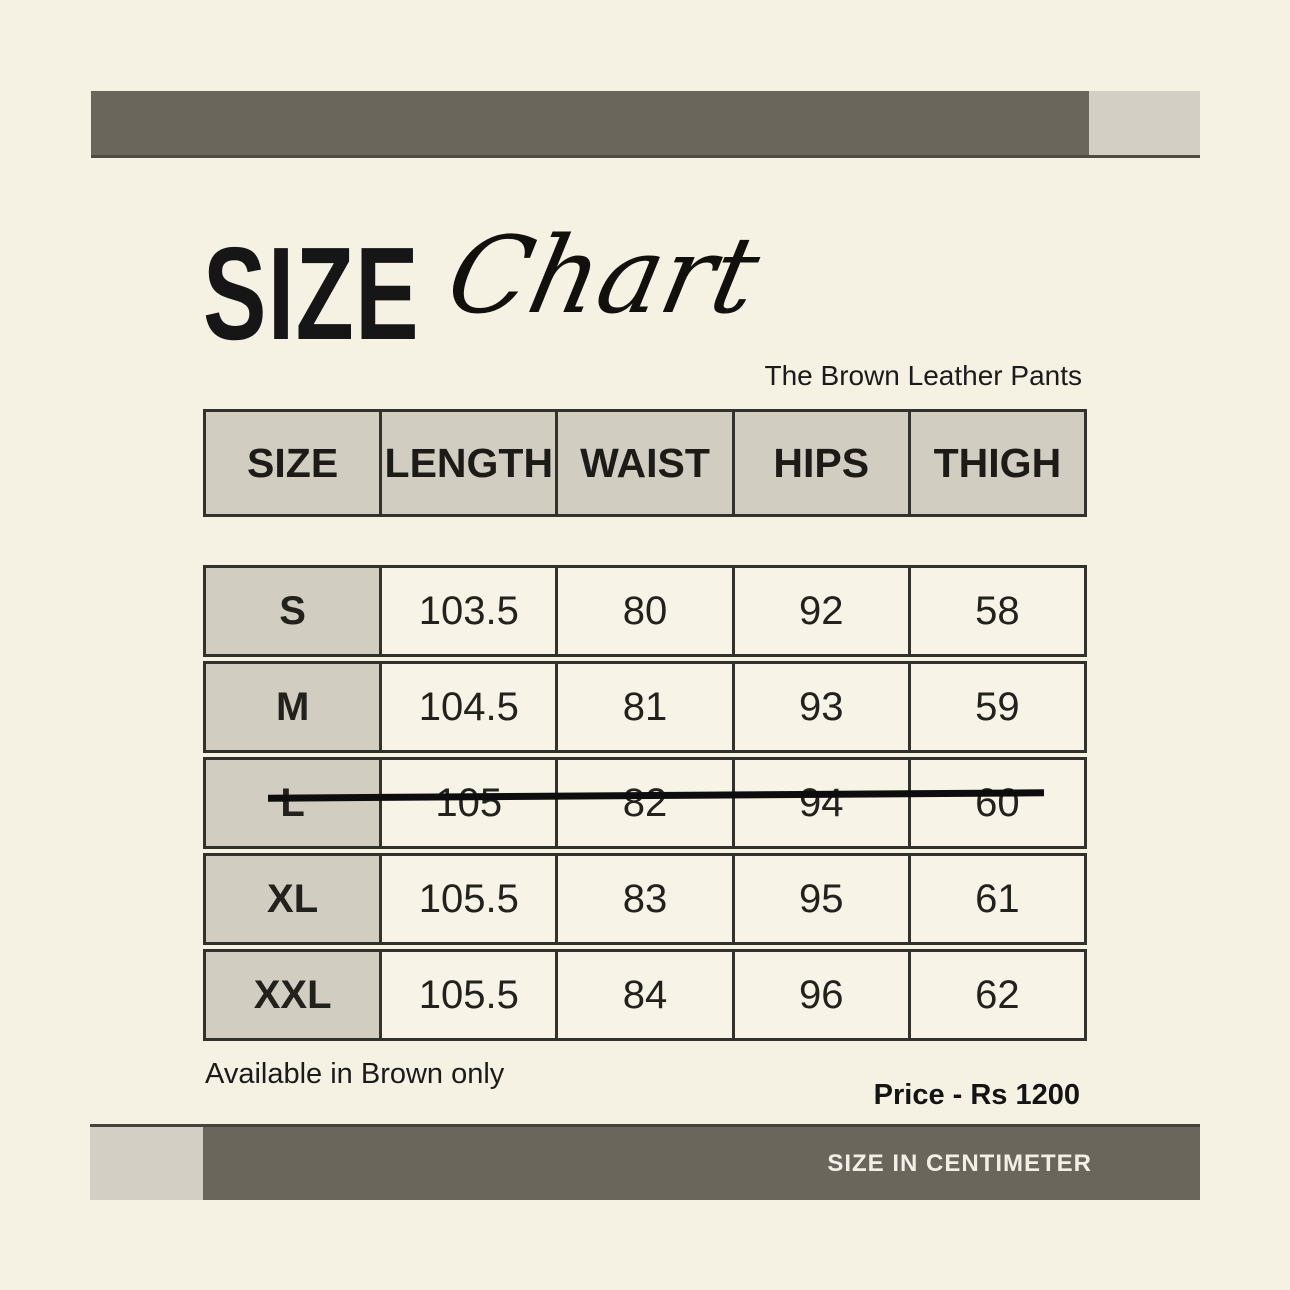  I want to click on page-title-script: Chart, so click(603, 275).